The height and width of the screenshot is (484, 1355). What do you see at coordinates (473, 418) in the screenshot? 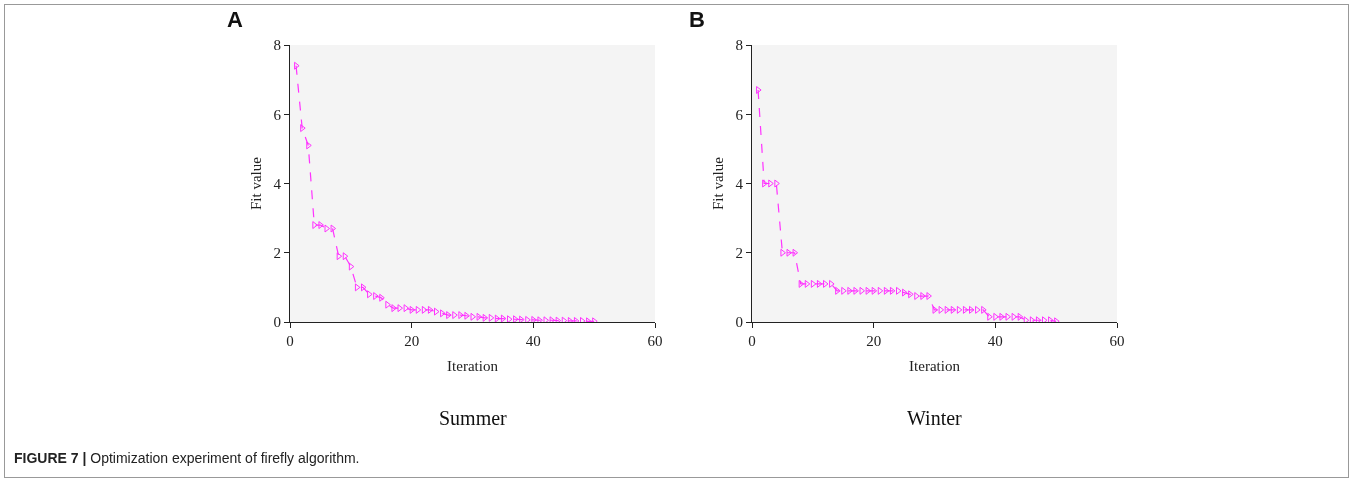
I see `text: Summer` at bounding box center [473, 418].